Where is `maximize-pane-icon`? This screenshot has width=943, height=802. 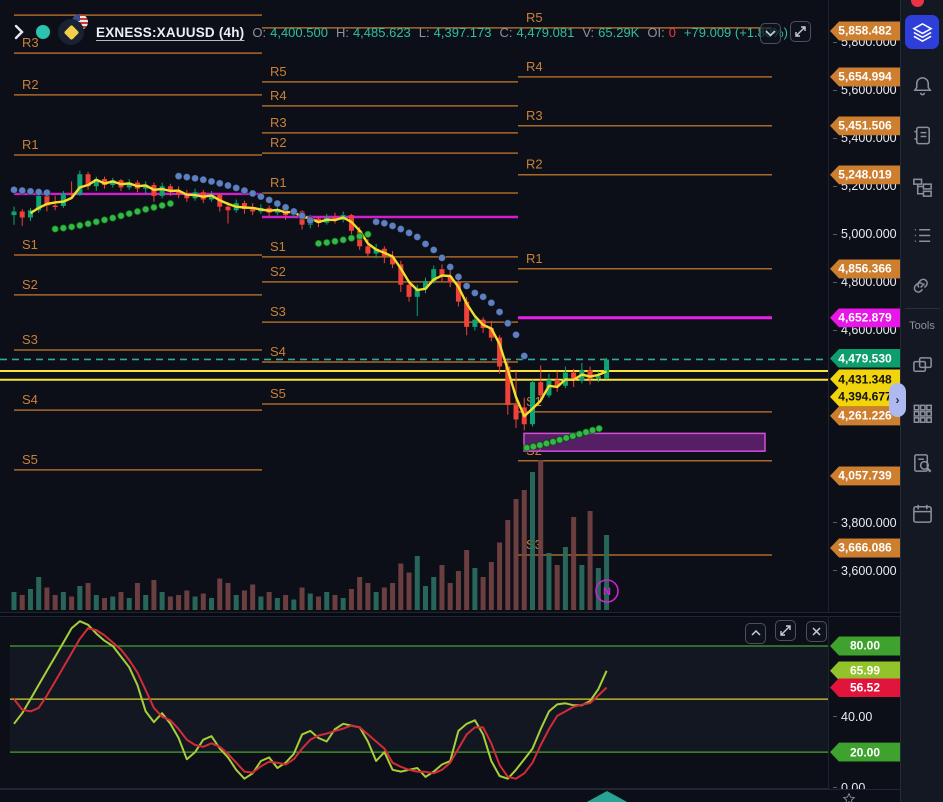 maximize-pane-icon is located at coordinates (786, 630).